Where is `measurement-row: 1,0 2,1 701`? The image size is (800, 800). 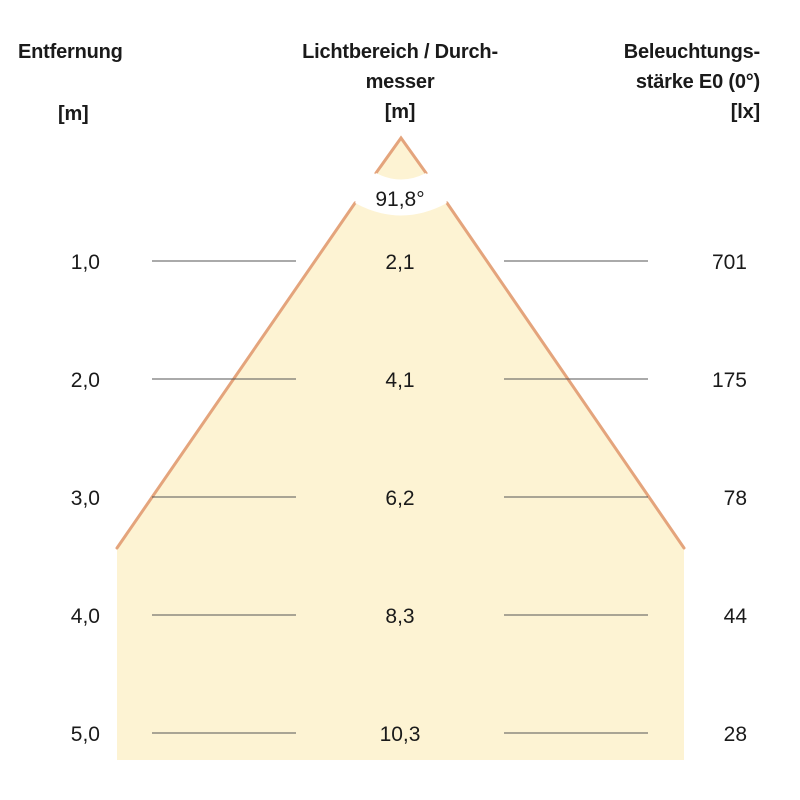 measurement-row: 1,0 2,1 701 is located at coordinates (409, 262).